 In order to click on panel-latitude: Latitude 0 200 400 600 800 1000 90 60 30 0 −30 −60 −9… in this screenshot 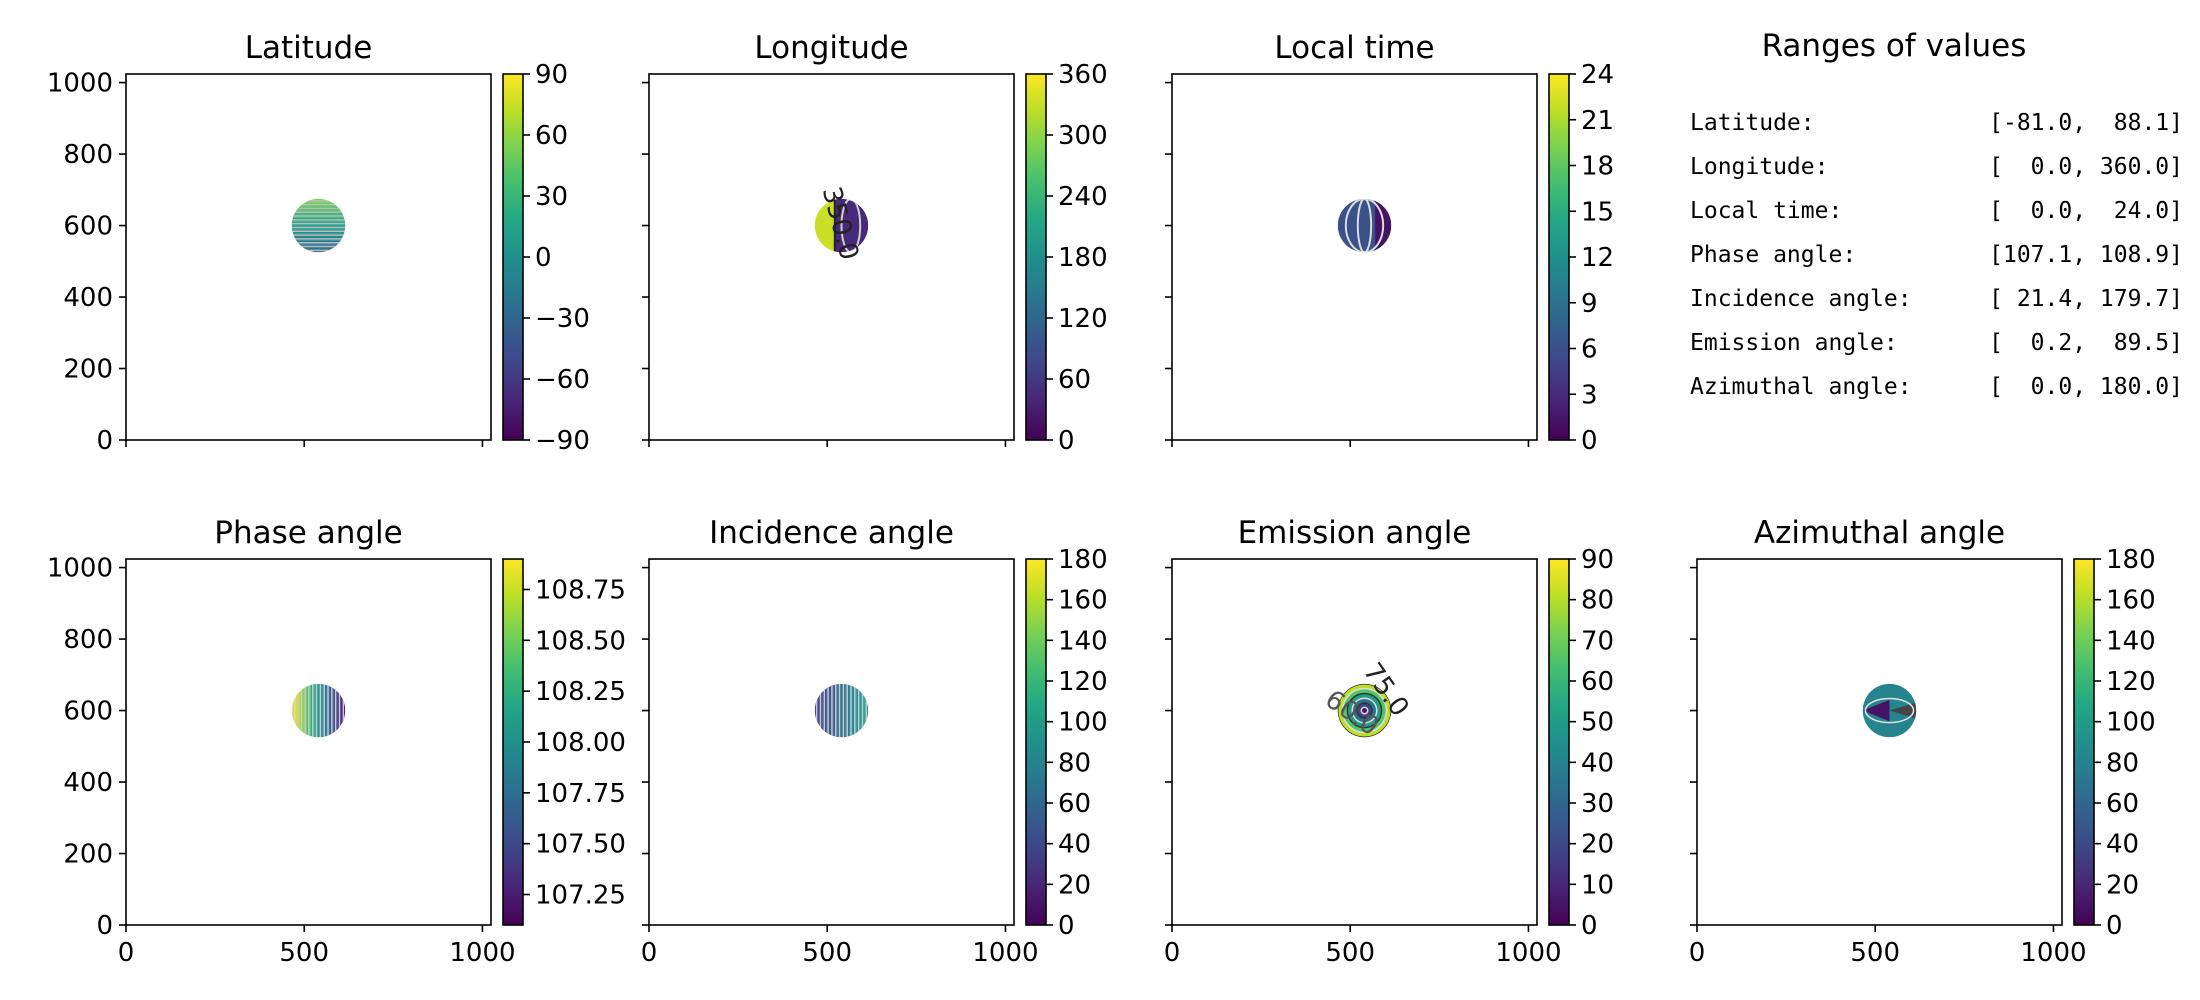, I will do `click(318, 243)`.